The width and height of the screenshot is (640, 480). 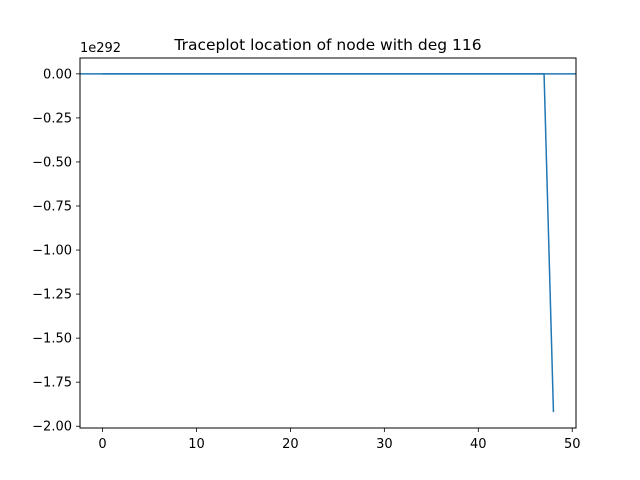 What do you see at coordinates (52, 162) in the screenshot?
I see `y-tick-label: −0.50` at bounding box center [52, 162].